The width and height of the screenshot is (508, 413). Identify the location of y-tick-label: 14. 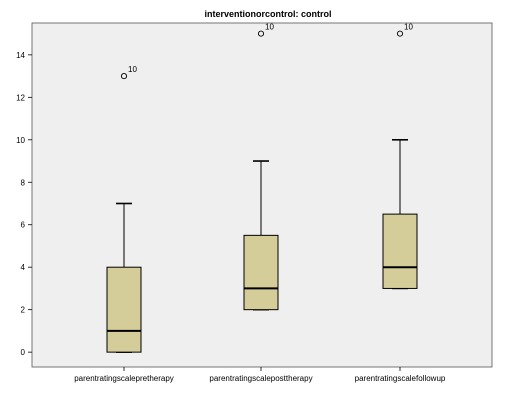
(20, 55).